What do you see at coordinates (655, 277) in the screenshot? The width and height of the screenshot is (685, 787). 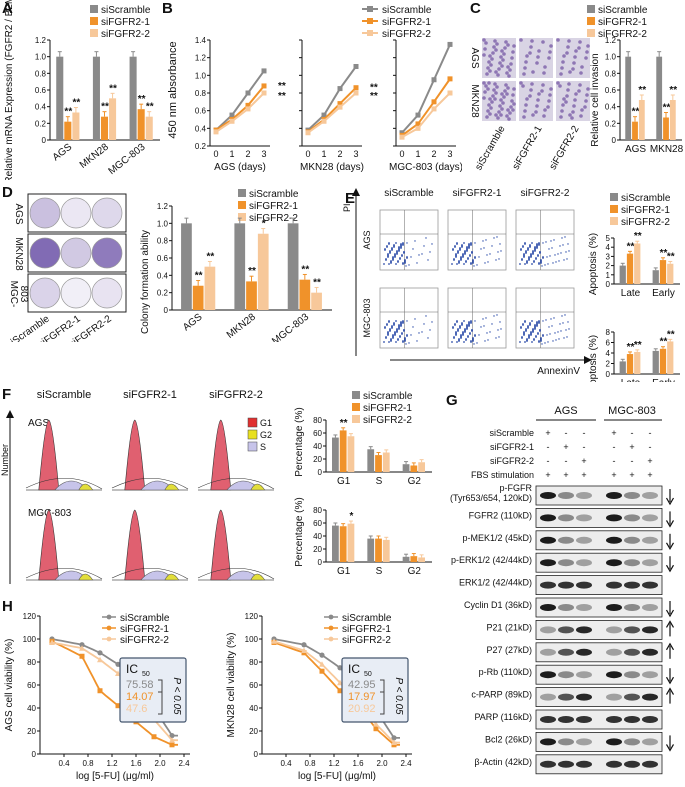 I see `panel-e-ags-bar-siScramble` at bounding box center [655, 277].